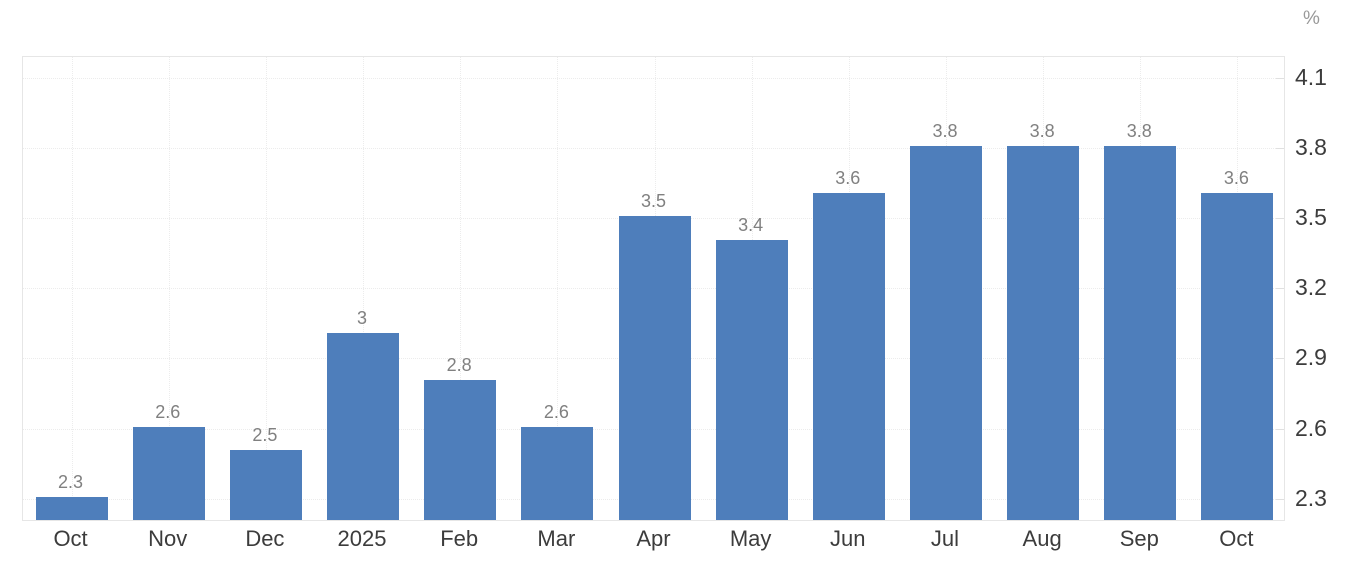 The image size is (1347, 576). Describe the element at coordinates (362, 318) in the screenshot. I see `bar-value-label: 3` at that location.